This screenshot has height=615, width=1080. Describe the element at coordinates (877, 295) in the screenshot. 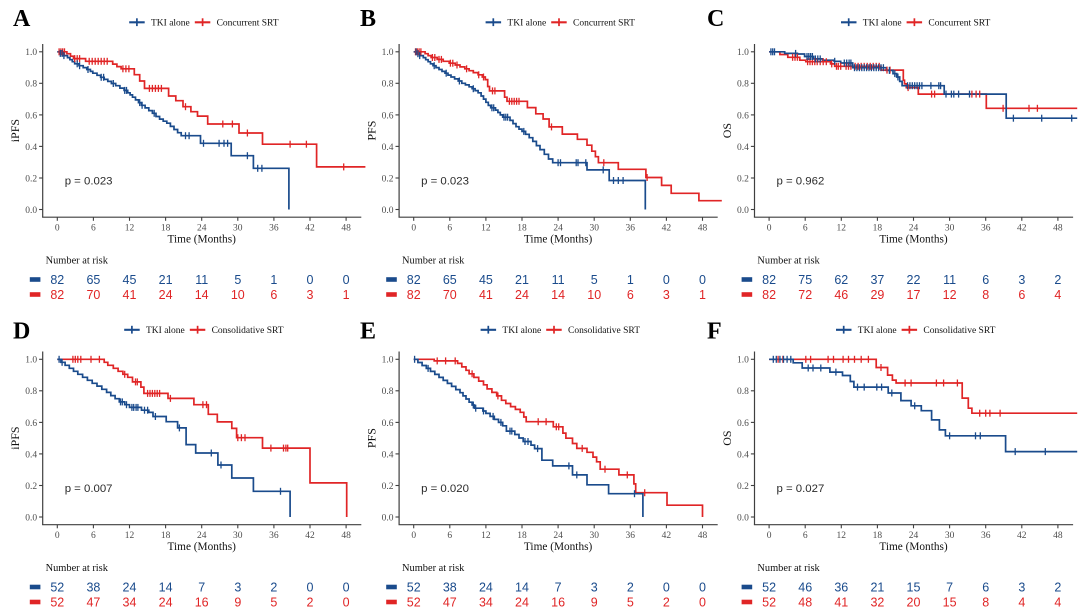

I see `svg-text: 29` at that location.